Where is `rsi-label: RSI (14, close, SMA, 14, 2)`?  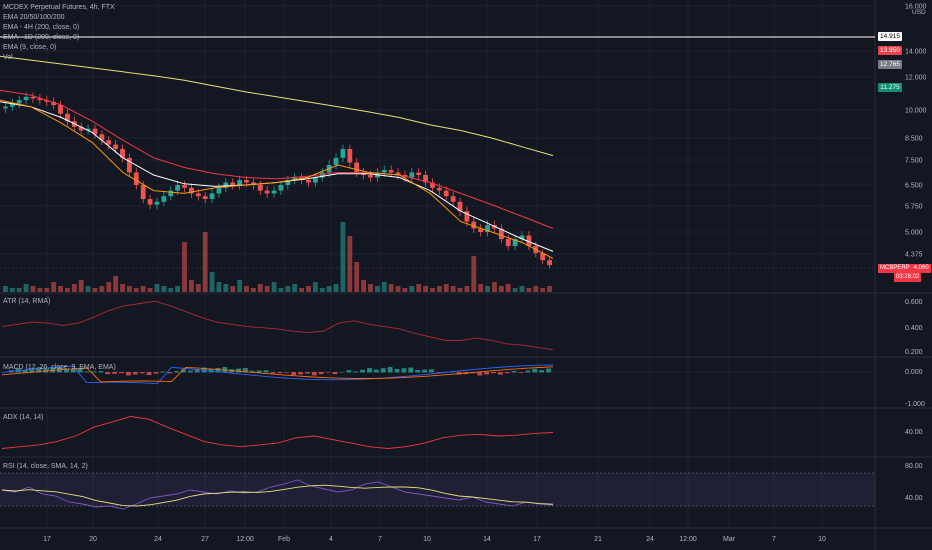
rsi-label: RSI (14, close, SMA, 14, 2) is located at coordinates (45, 466).